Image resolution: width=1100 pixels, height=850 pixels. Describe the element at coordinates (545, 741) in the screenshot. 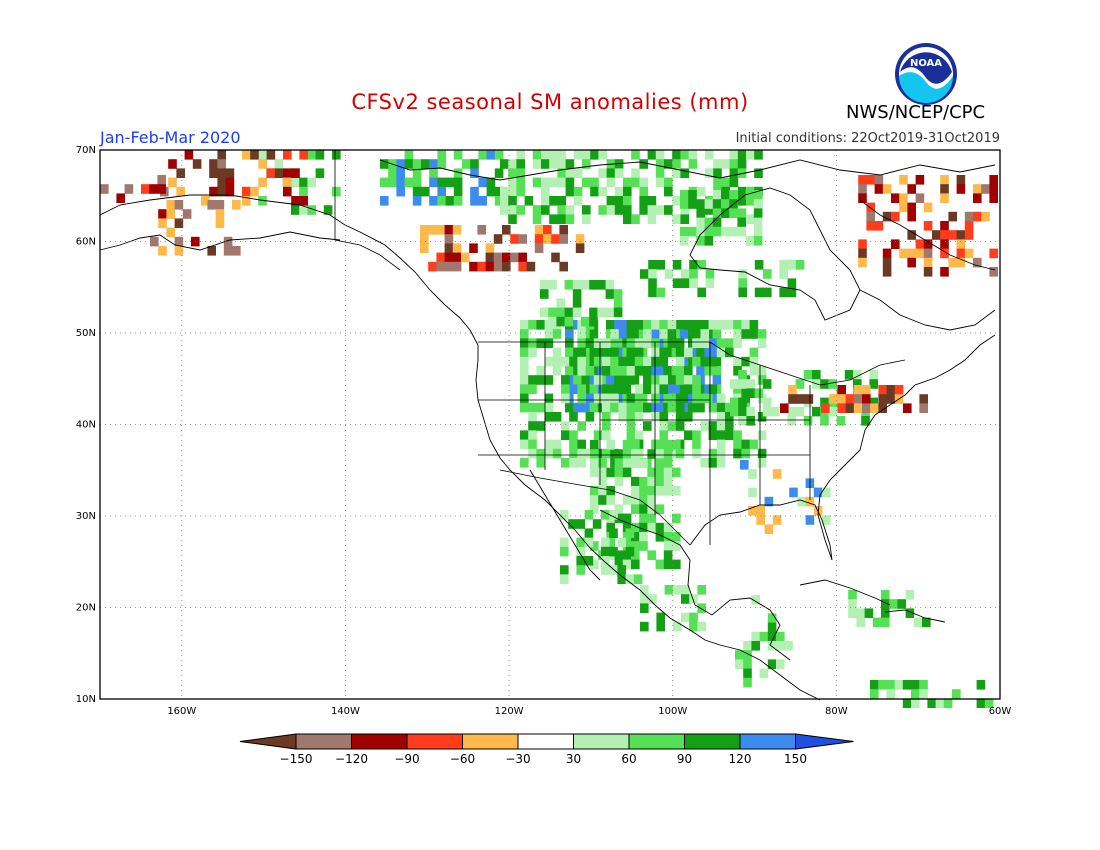

I see `legend-swatch` at that location.